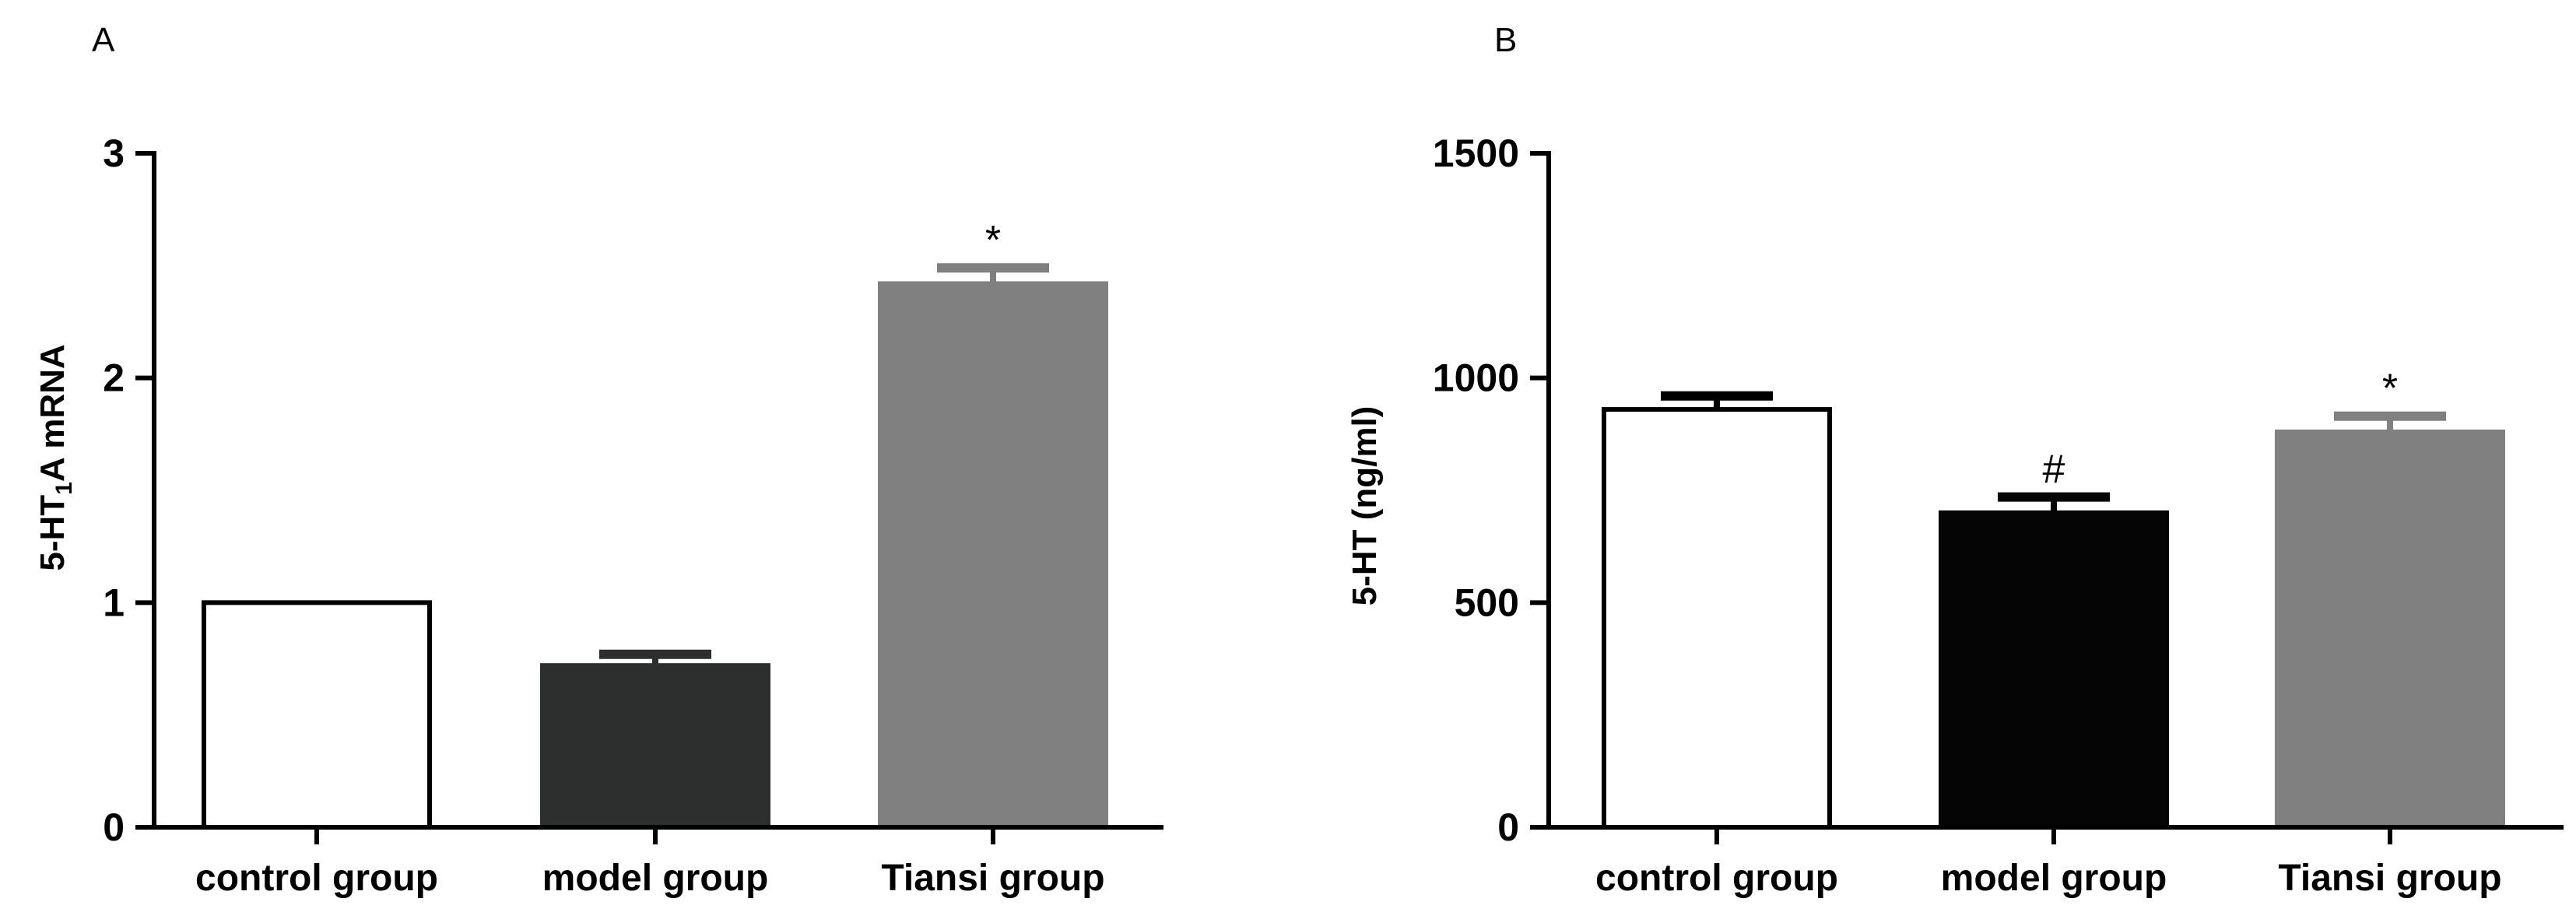  Describe the element at coordinates (114, 827) in the screenshot. I see `panel-a-ytick-label-0: 0` at that location.